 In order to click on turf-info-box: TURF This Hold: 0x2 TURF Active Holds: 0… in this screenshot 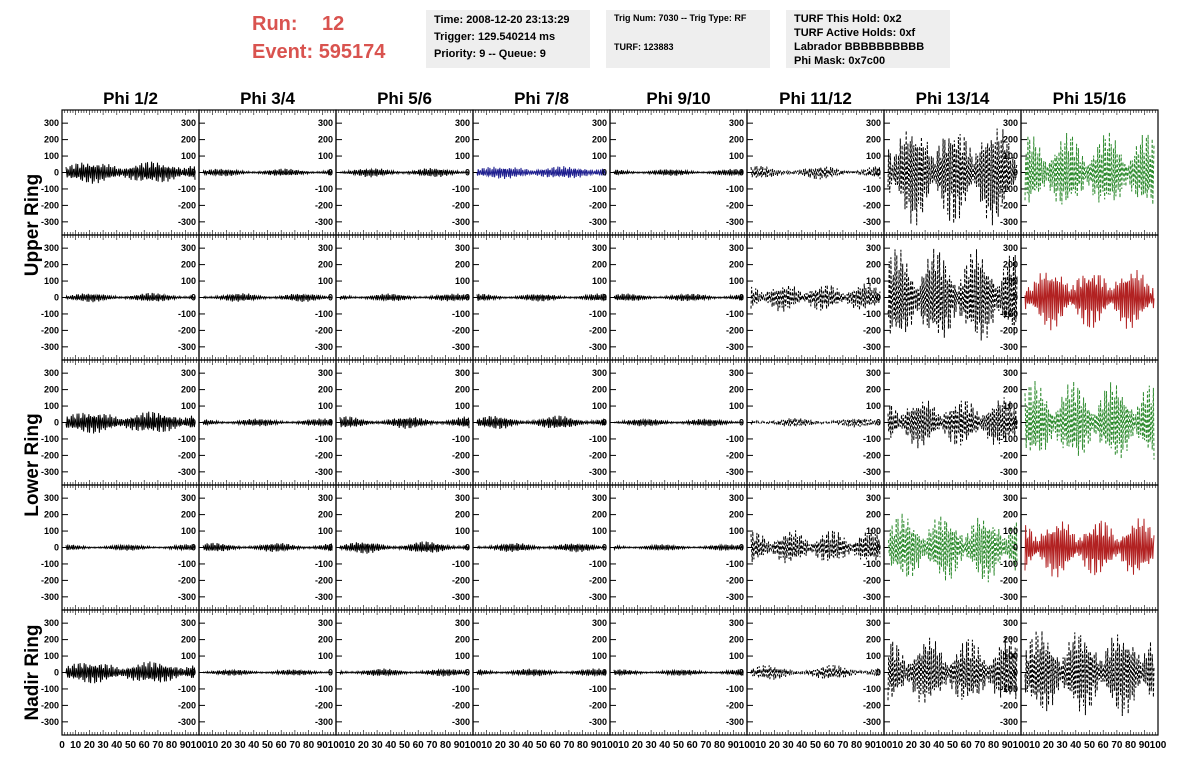, I will do `click(868, 39)`.